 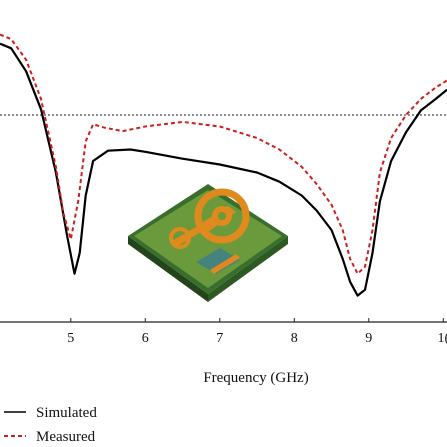 What do you see at coordinates (70, 338) in the screenshot?
I see `x-tick-label: 5` at bounding box center [70, 338].